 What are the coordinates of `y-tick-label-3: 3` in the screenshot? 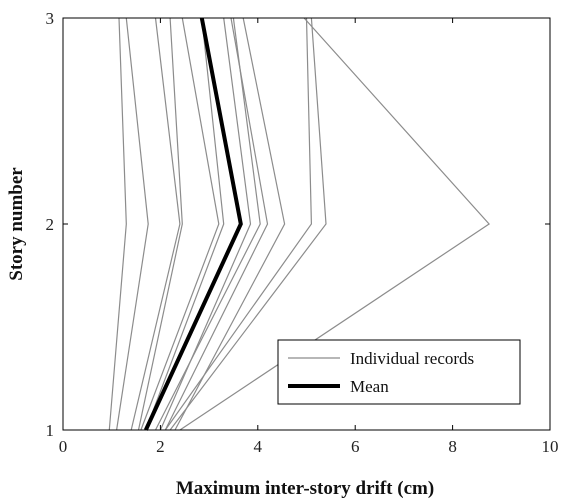 It's located at (50, 18).